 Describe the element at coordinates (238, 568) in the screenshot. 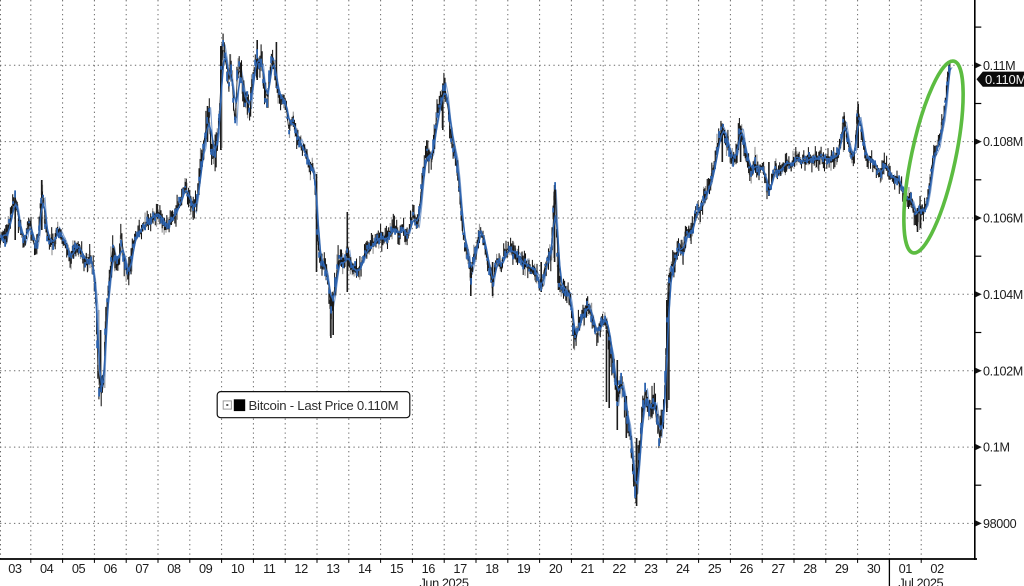

I see `svg-text: 10` at that location.